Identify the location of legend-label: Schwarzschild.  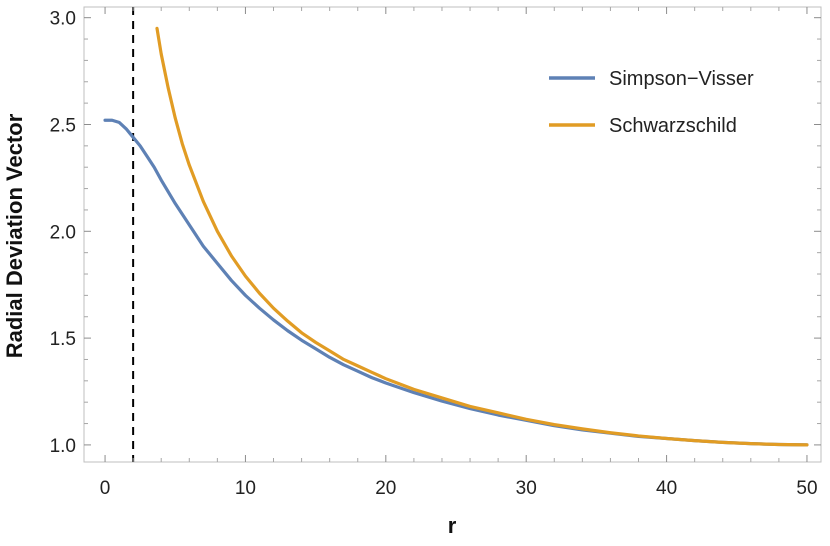
(673, 126).